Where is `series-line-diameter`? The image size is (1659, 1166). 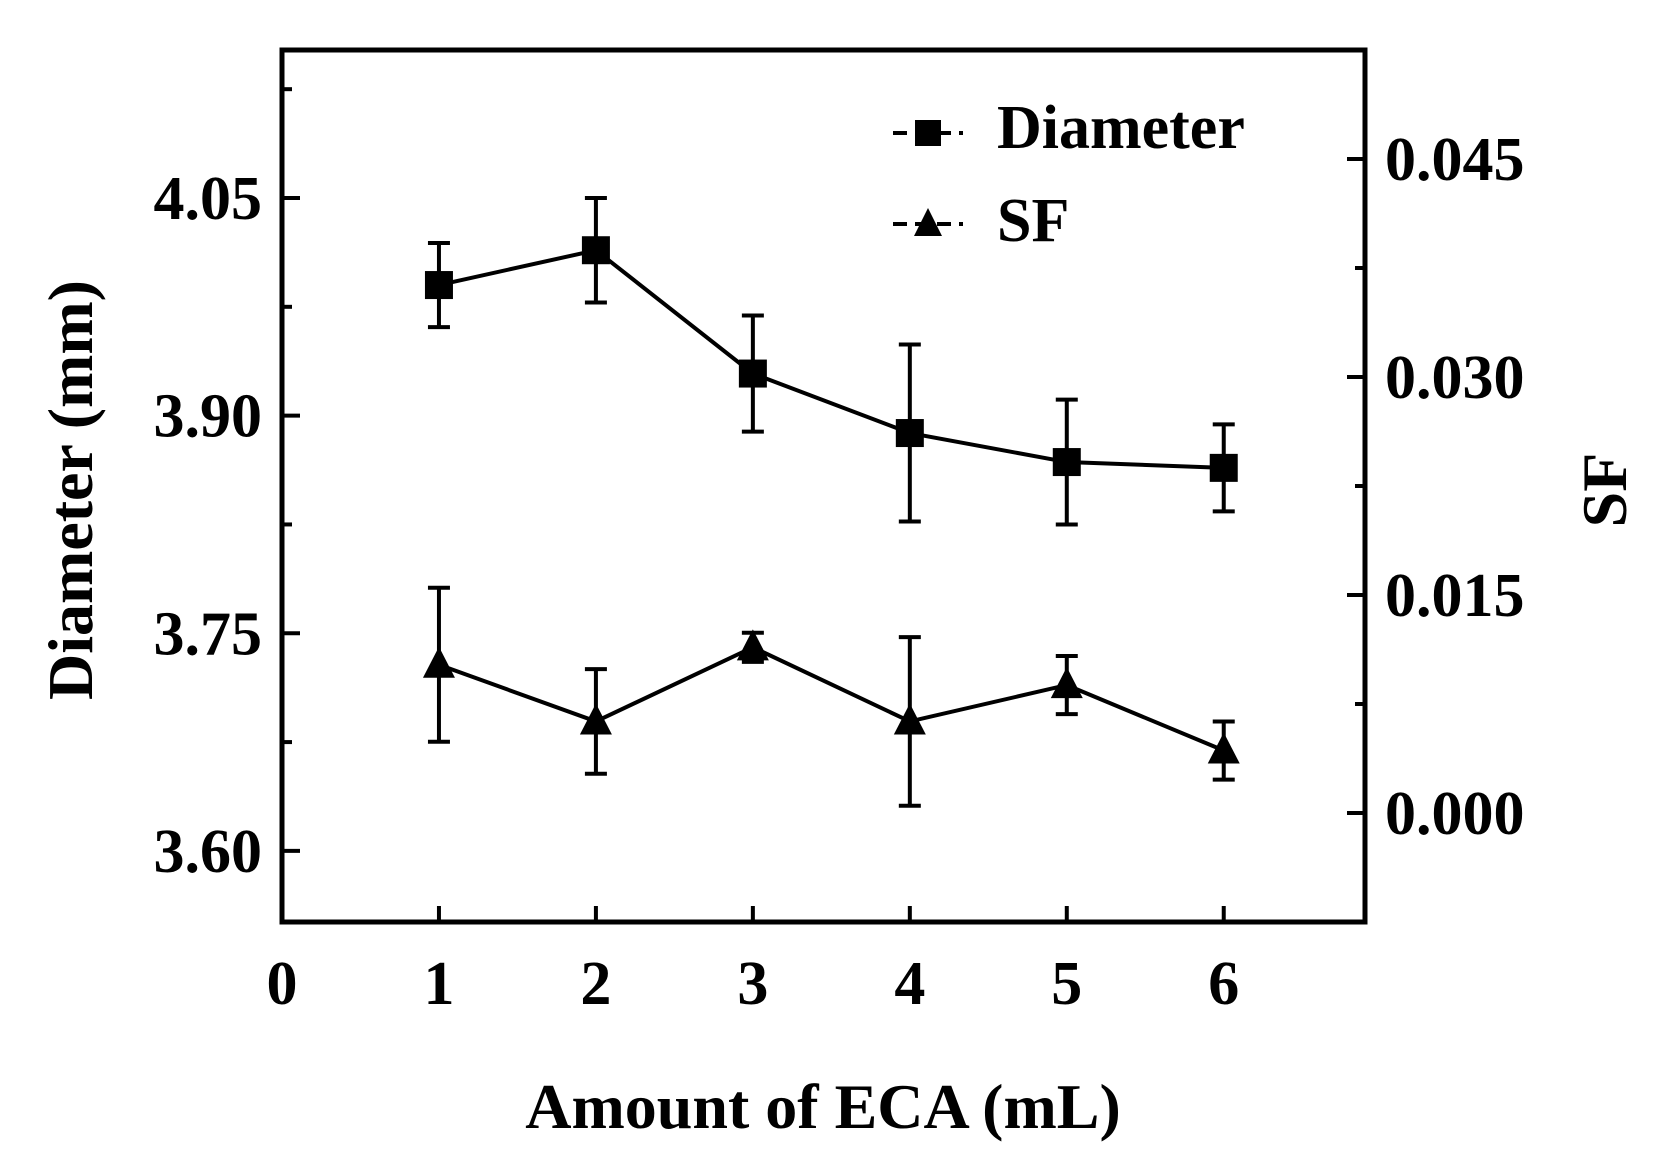 series-line-diameter is located at coordinates (831, 359).